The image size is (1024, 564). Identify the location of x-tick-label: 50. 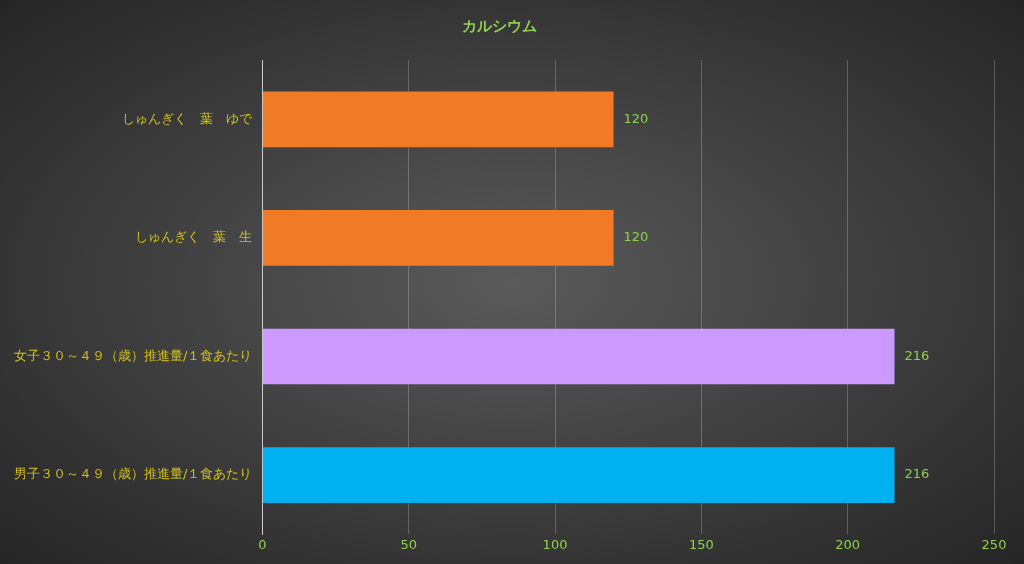
(408, 544).